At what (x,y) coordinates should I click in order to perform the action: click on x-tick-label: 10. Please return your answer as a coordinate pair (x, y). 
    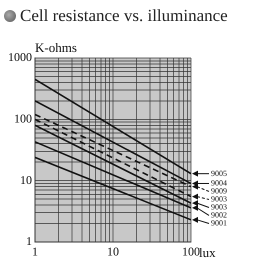
    Looking at the image, I should click on (113, 251).